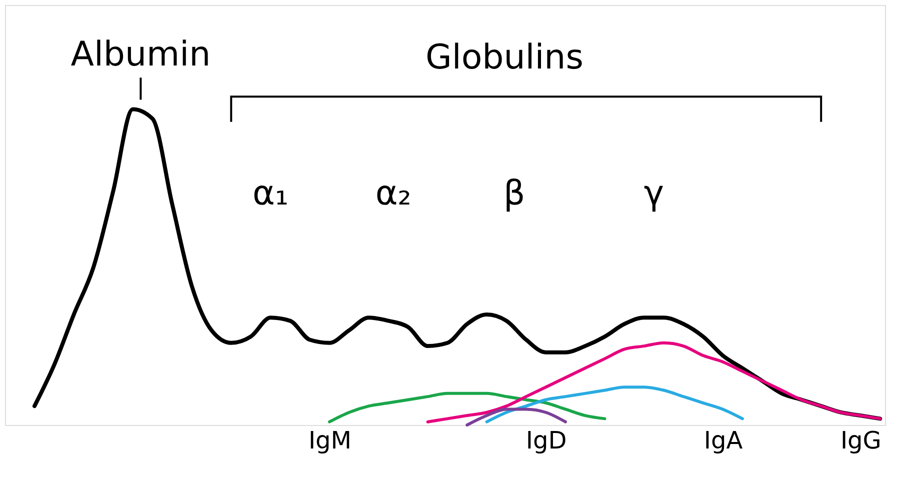 The image size is (900, 482). Describe the element at coordinates (505, 58) in the screenshot. I see `text: Globulins` at that location.